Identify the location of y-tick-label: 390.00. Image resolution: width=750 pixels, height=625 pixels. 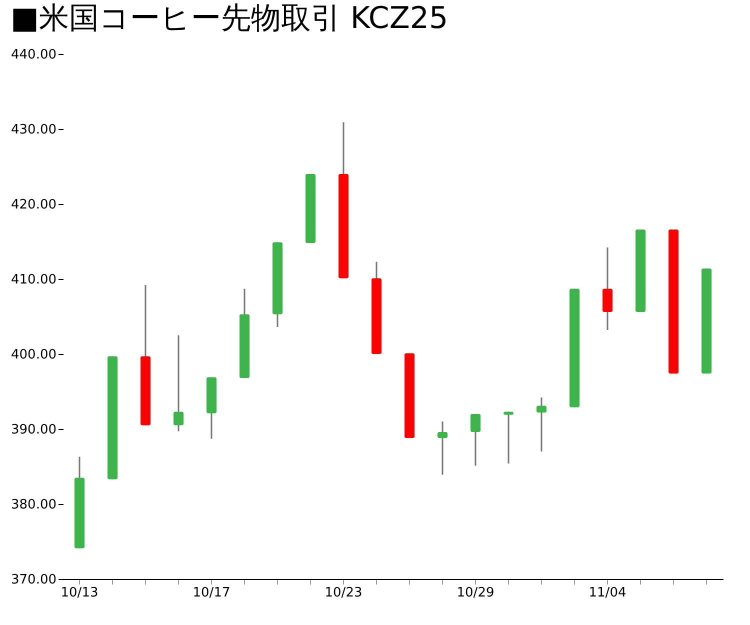
(33, 430).